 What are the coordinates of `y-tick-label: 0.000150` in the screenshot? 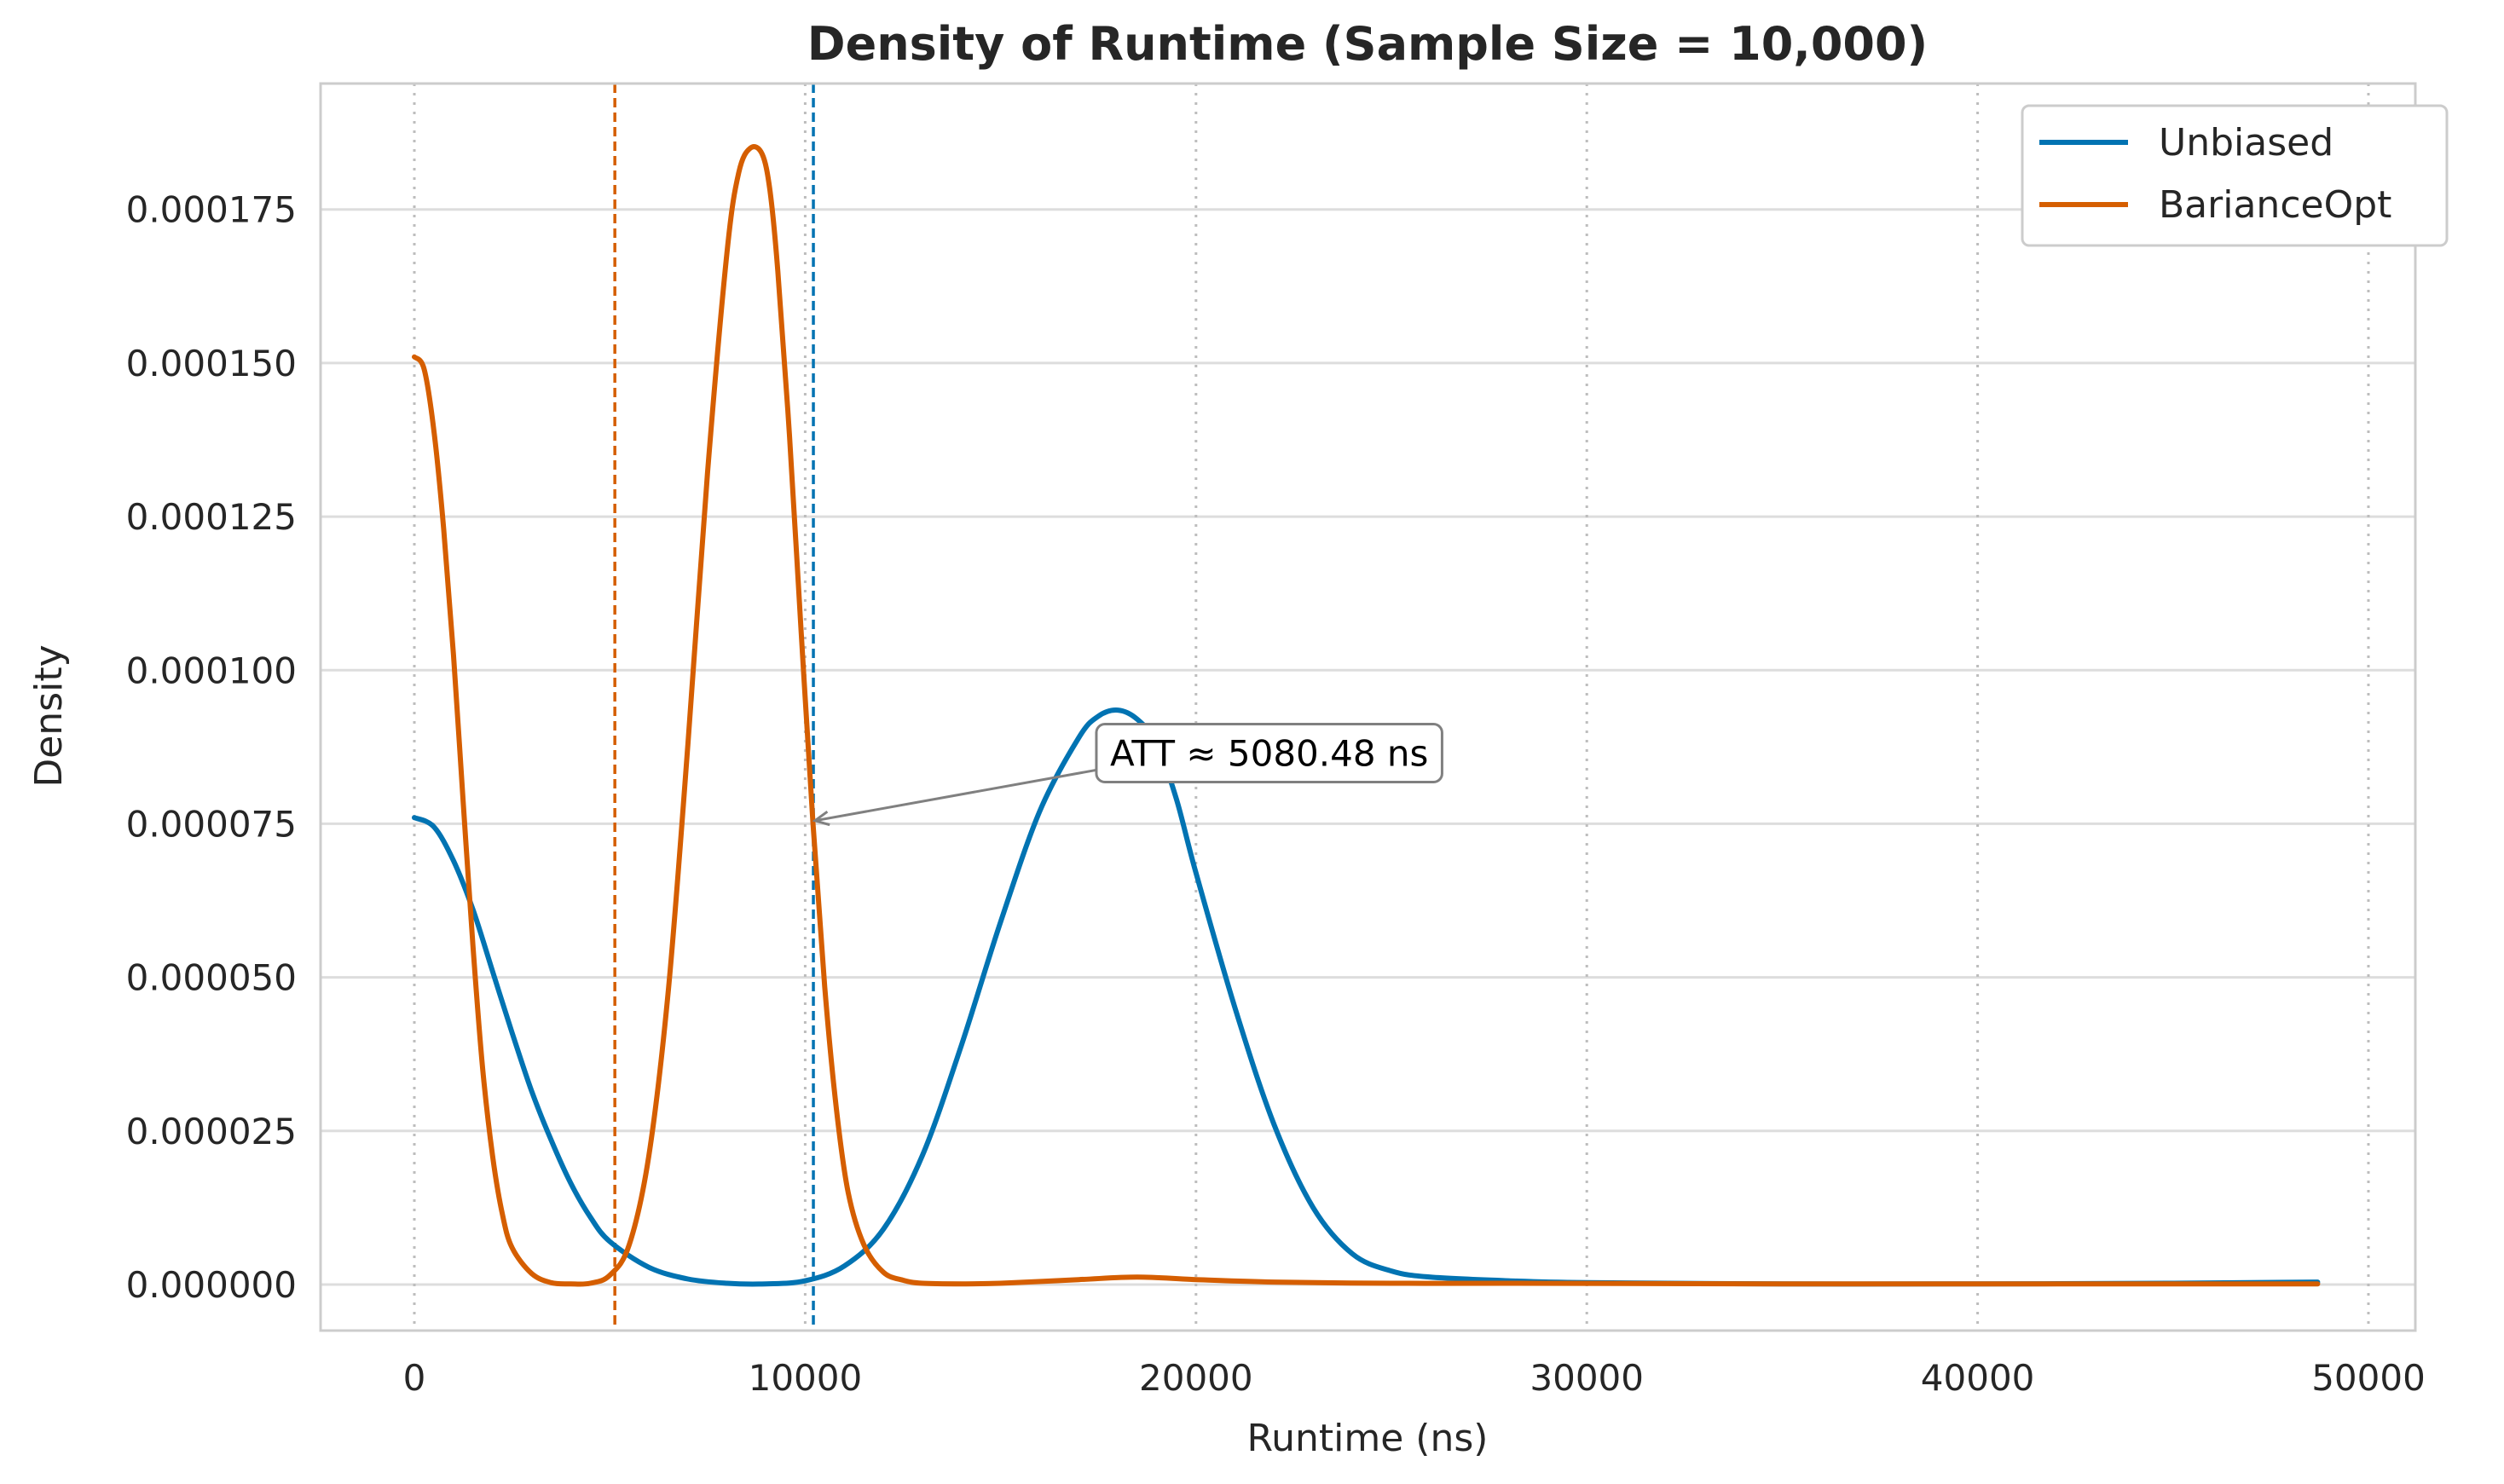 It's located at (212, 363).